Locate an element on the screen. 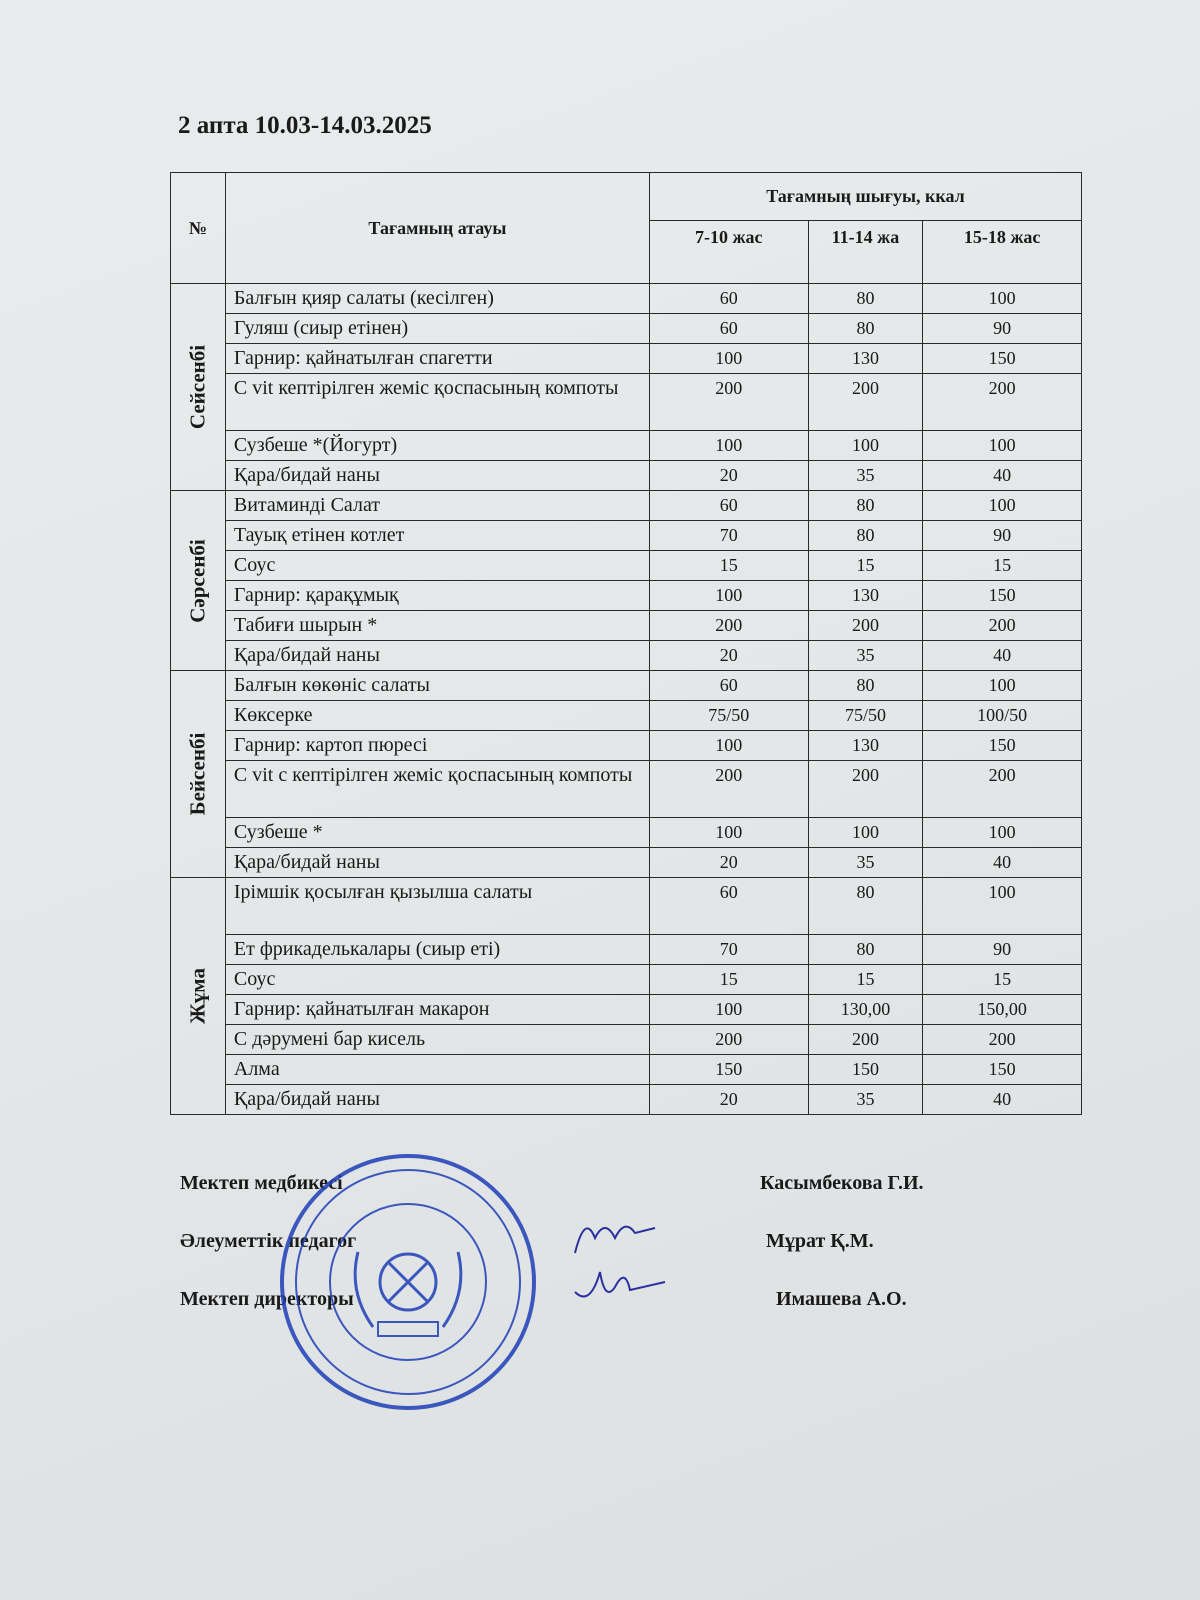  kcal-value: 75/50 is located at coordinates (728, 715).